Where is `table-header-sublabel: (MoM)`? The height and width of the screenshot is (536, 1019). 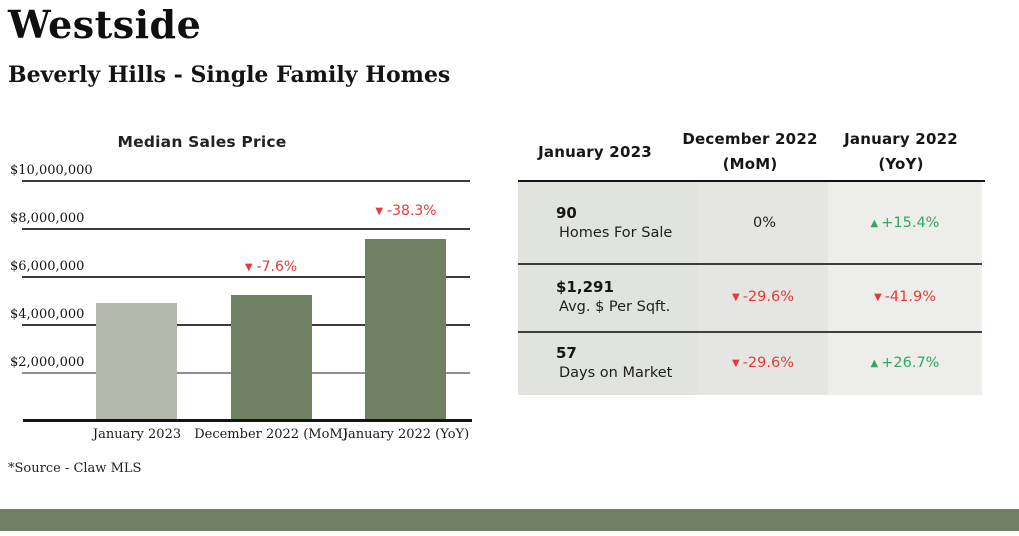 table-header-sublabel: (MoM) is located at coordinates (750, 164).